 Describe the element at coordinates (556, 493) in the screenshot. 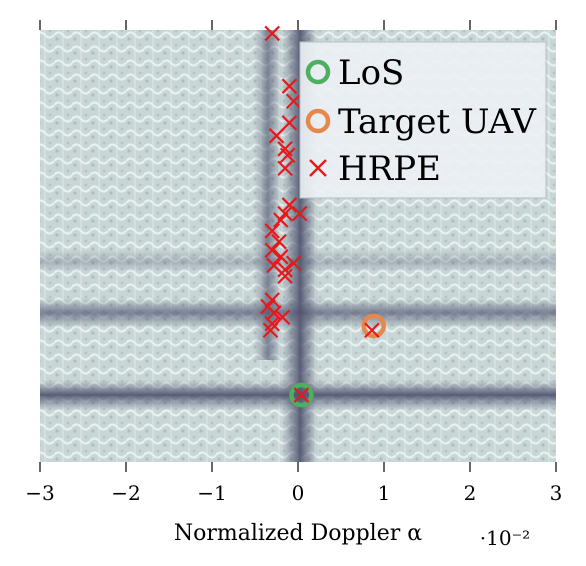

I see `x-tick-label: 3` at that location.